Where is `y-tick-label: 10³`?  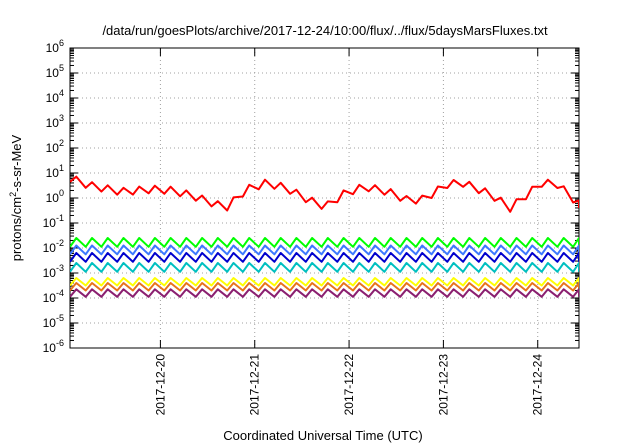 y-tick-label: 10³ is located at coordinates (55, 121).